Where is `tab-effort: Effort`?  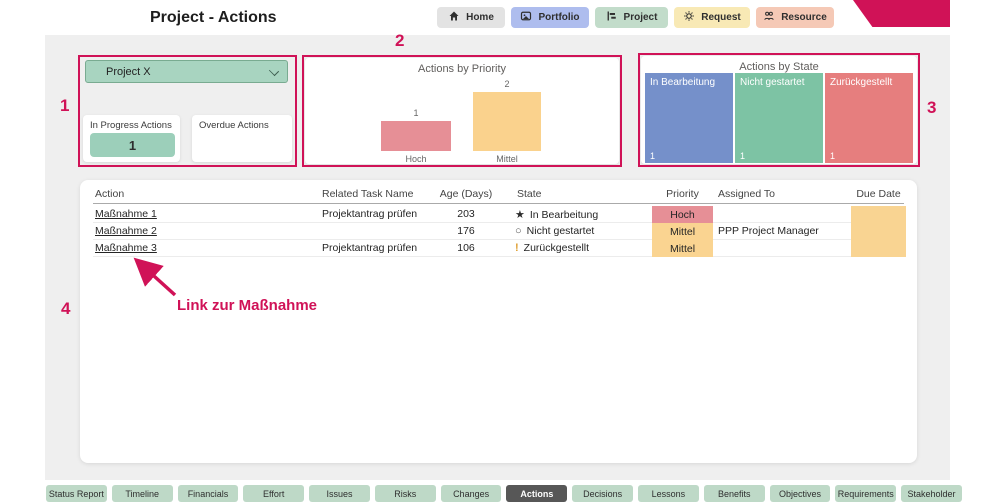 tab-effort: Effort is located at coordinates (274, 493).